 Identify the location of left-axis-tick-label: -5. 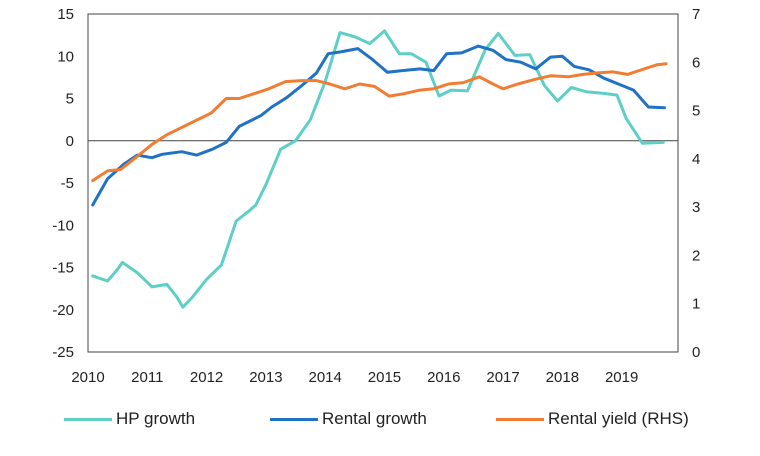
(67, 183).